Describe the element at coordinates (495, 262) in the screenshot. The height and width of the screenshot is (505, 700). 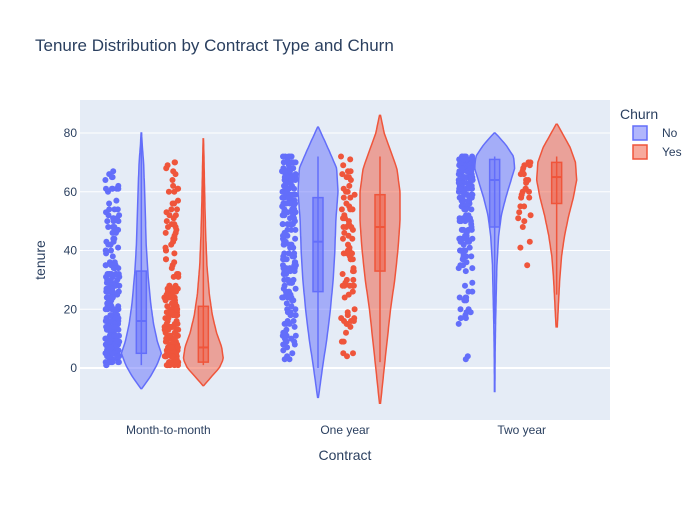
I see `violin-no-two-year` at that location.